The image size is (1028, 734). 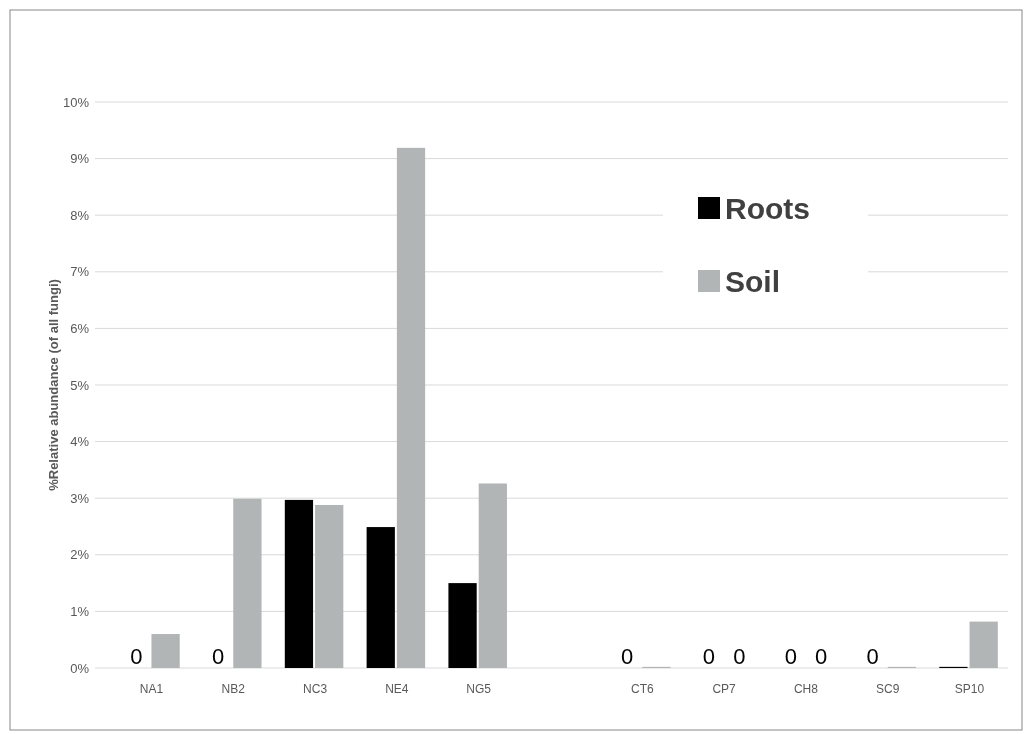 What do you see at coordinates (80, 611) in the screenshot?
I see `y-tick-label: 1%` at bounding box center [80, 611].